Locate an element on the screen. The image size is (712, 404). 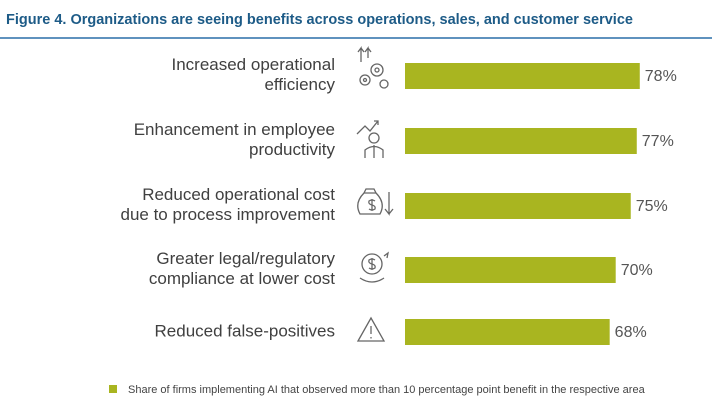
category-label: Enhancement in employee productivity is located at coordinates (235, 139).